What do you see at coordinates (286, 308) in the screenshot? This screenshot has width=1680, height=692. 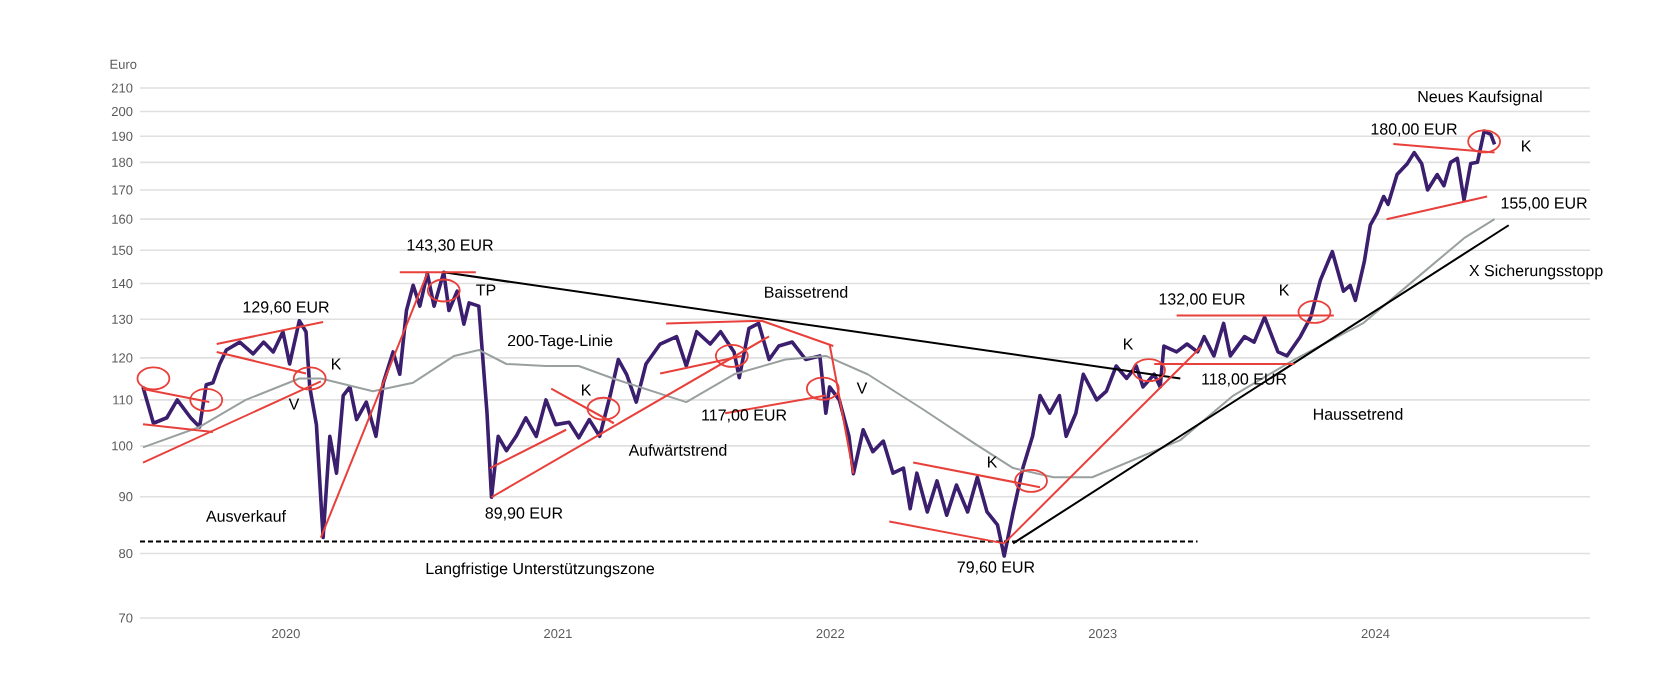 I see `annotation: 129,60 EUR` at bounding box center [286, 308].